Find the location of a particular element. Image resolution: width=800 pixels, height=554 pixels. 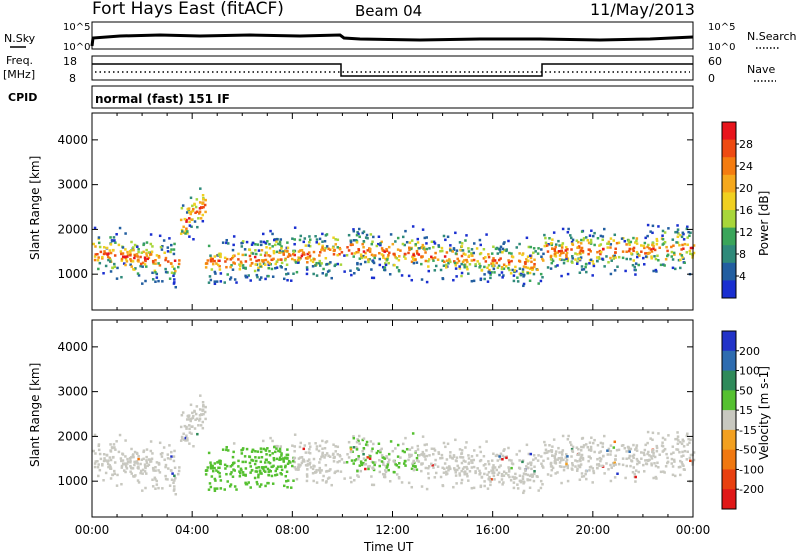

power-ytick-2000: 2000 is located at coordinates (72, 229).